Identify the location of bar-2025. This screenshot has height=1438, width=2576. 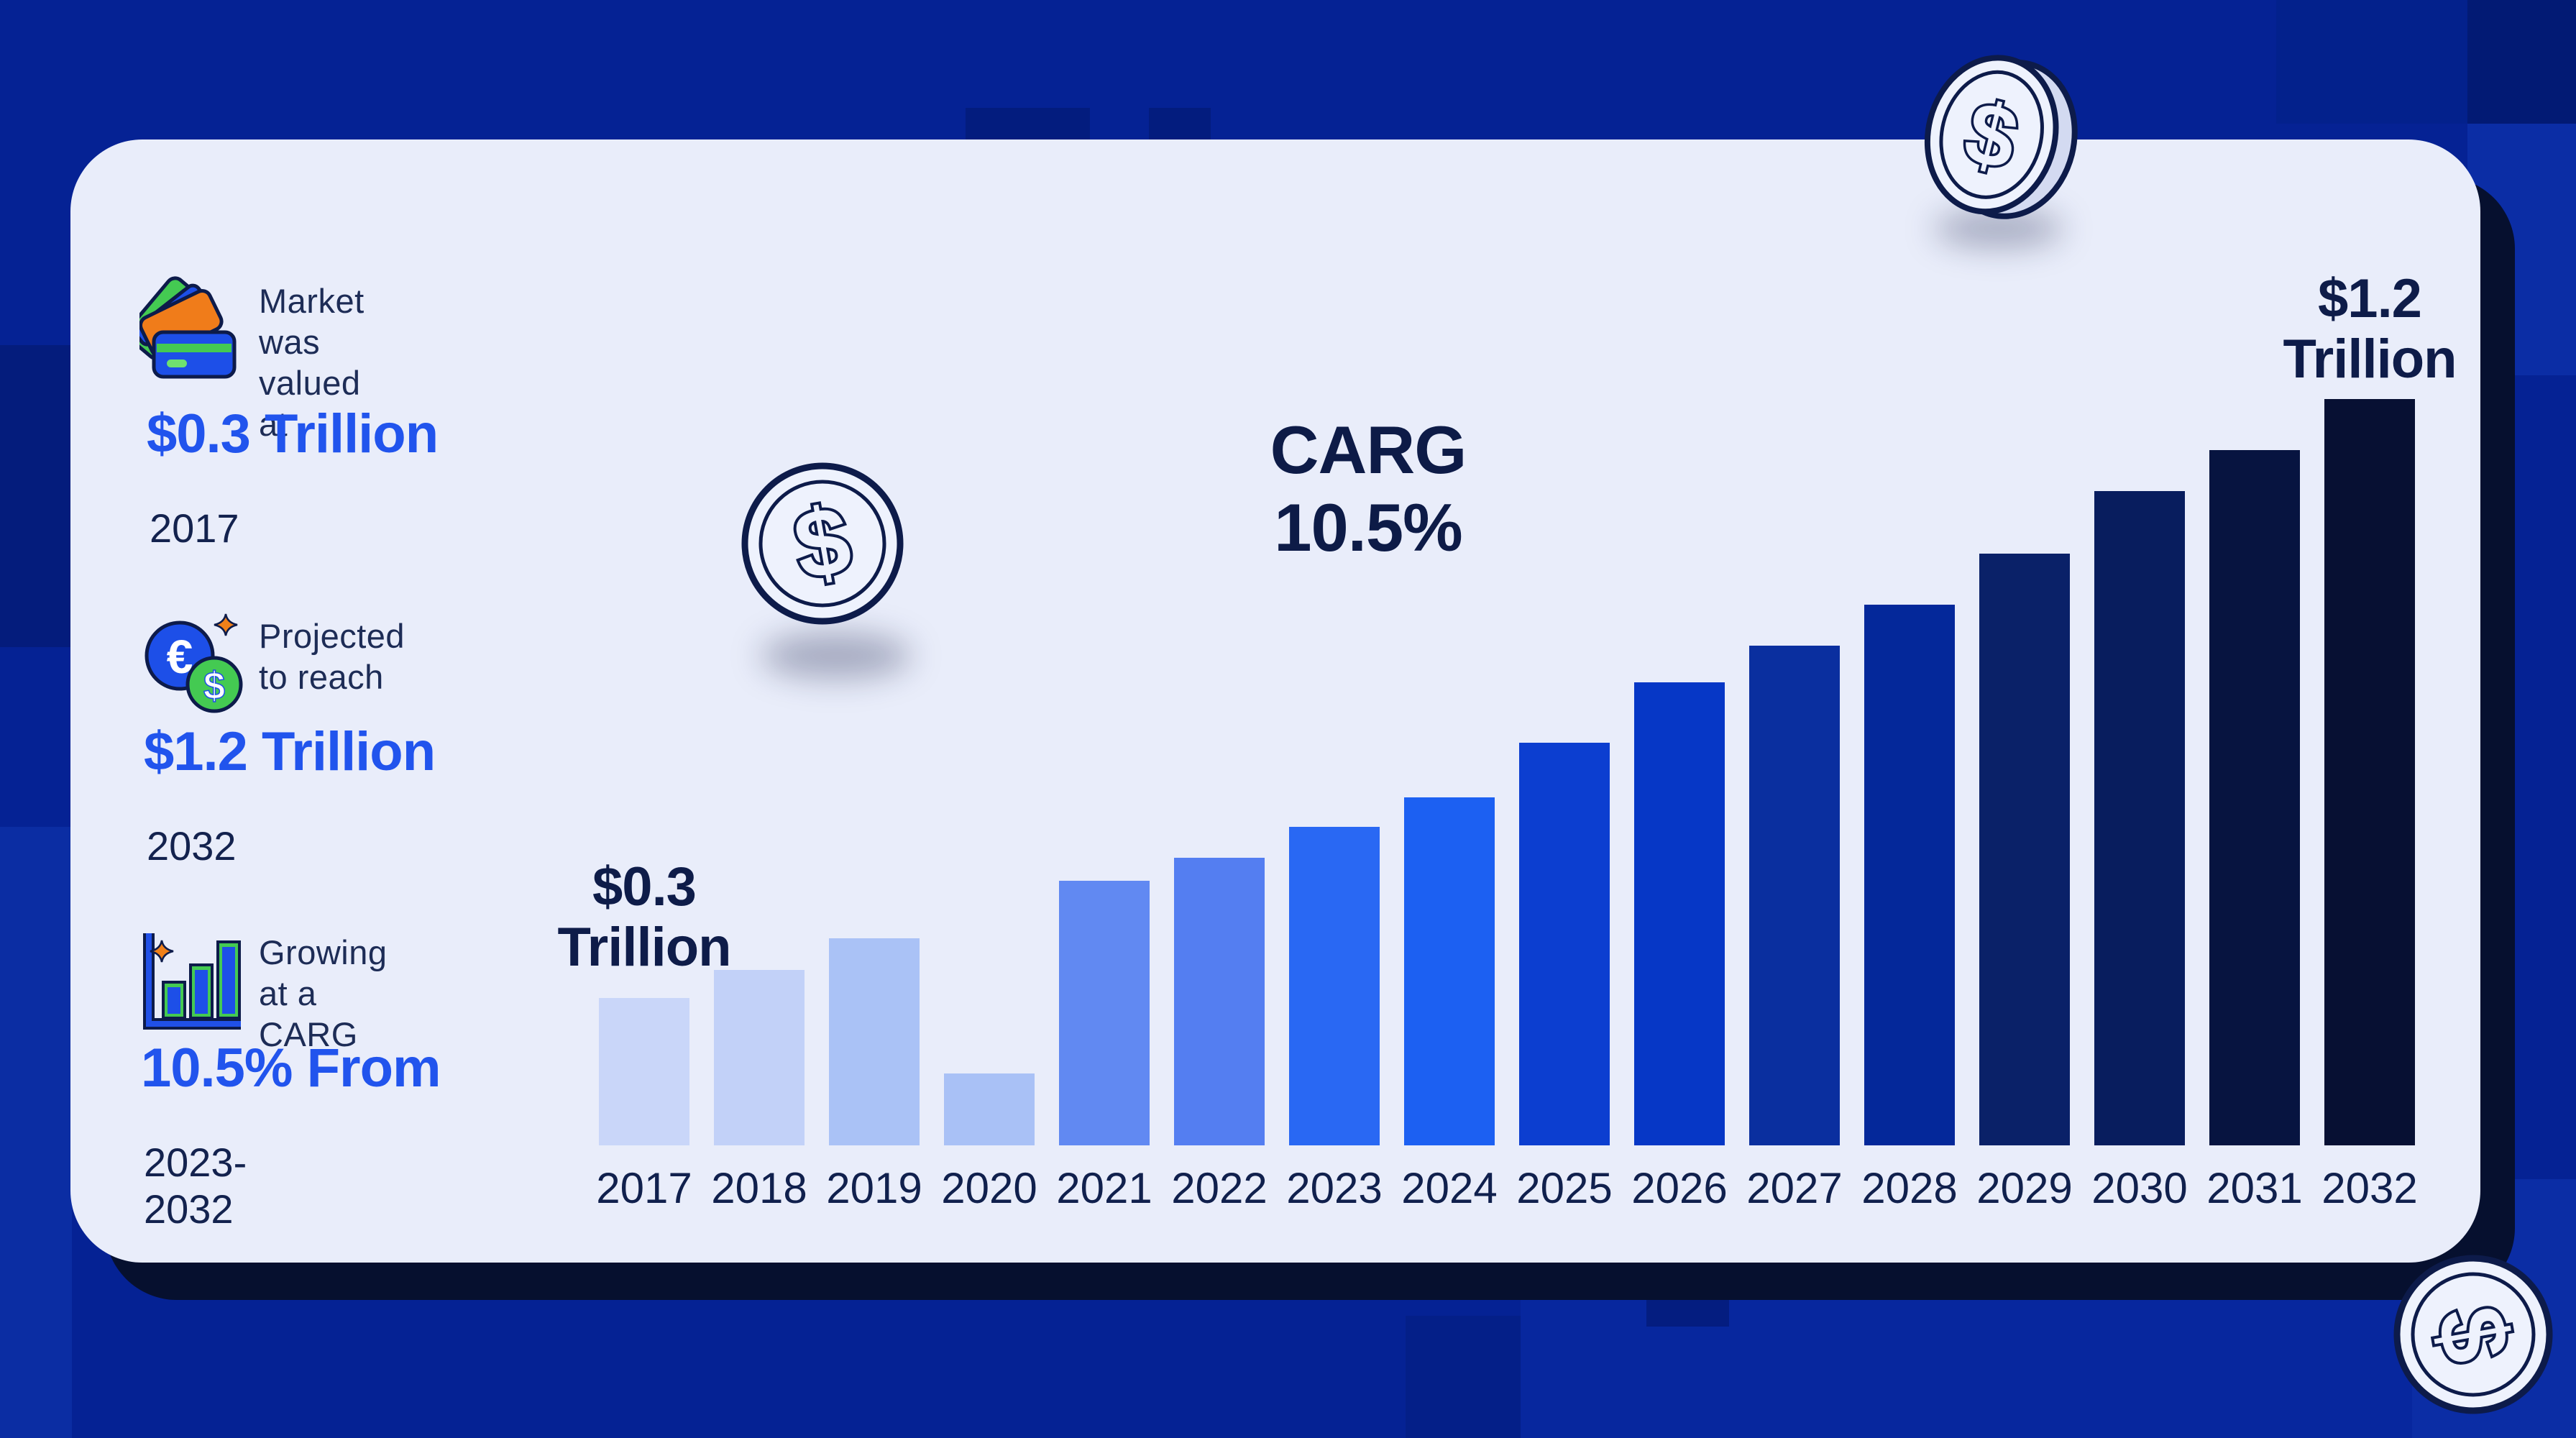
(1564, 944).